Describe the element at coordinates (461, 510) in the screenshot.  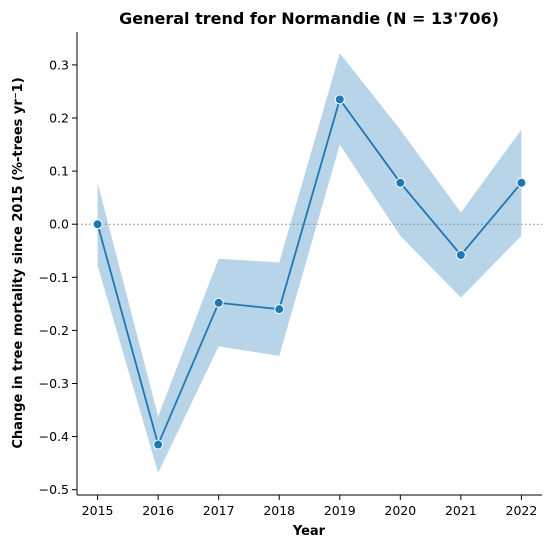
I see `x-tick-label: 2021` at that location.